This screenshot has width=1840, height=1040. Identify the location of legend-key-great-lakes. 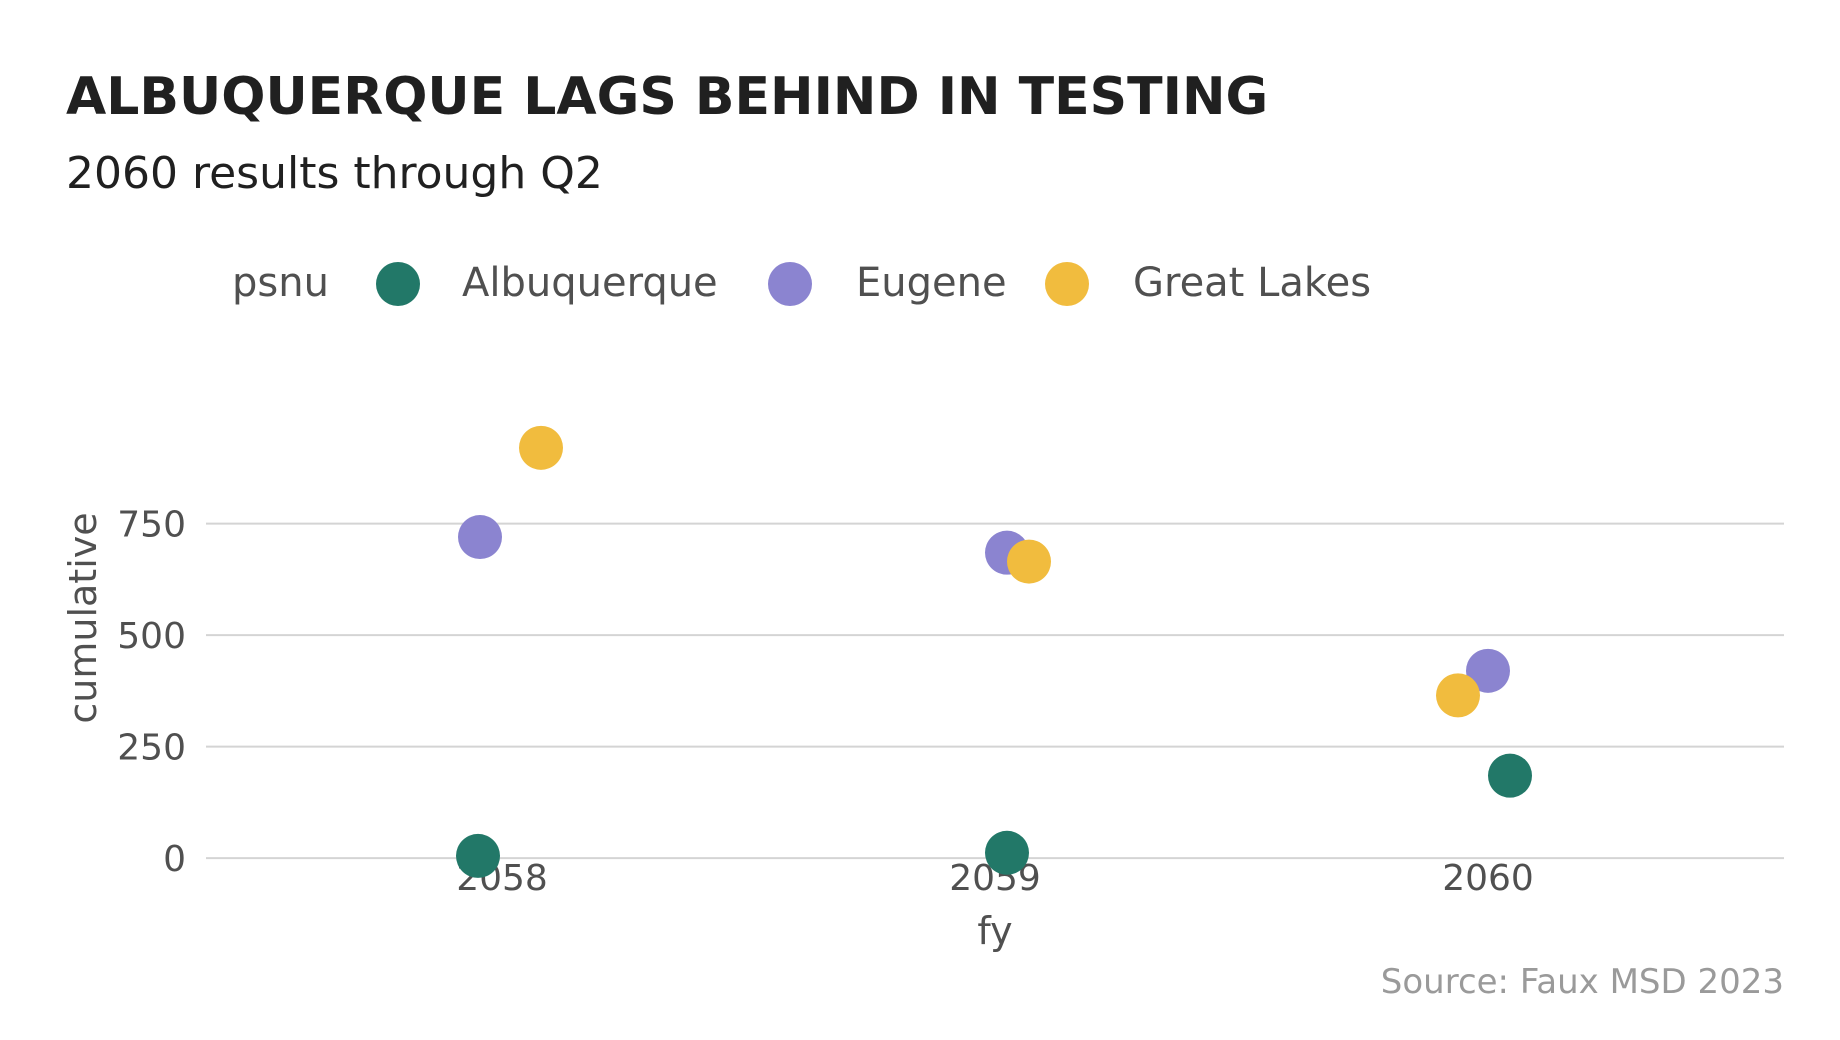
(1067, 284).